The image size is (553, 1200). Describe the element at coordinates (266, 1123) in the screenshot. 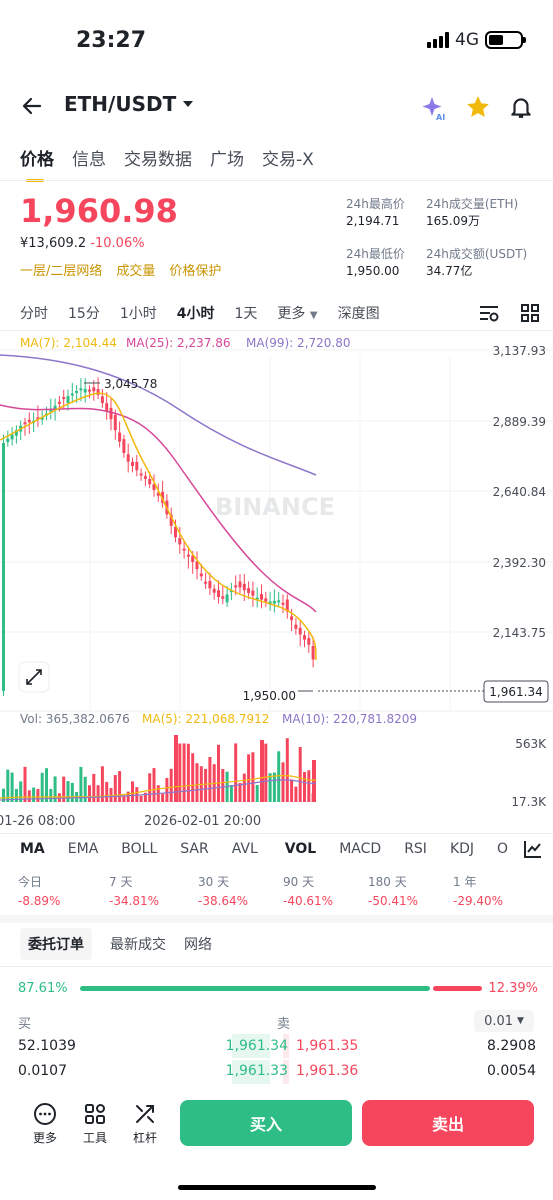

I see `buy-button: 买入` at that location.